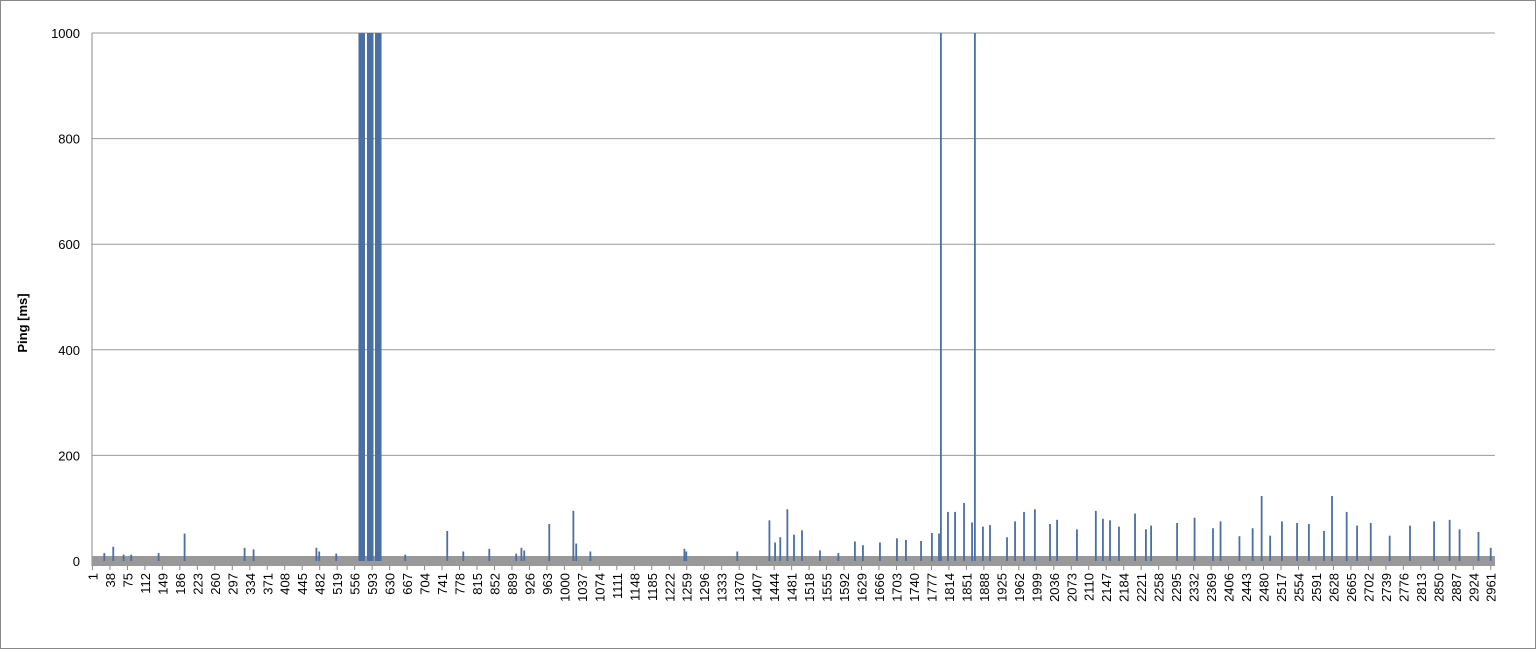 The image size is (1536, 649). What do you see at coordinates (1141, 587) in the screenshot?
I see `x-tick-label: 2221` at bounding box center [1141, 587].